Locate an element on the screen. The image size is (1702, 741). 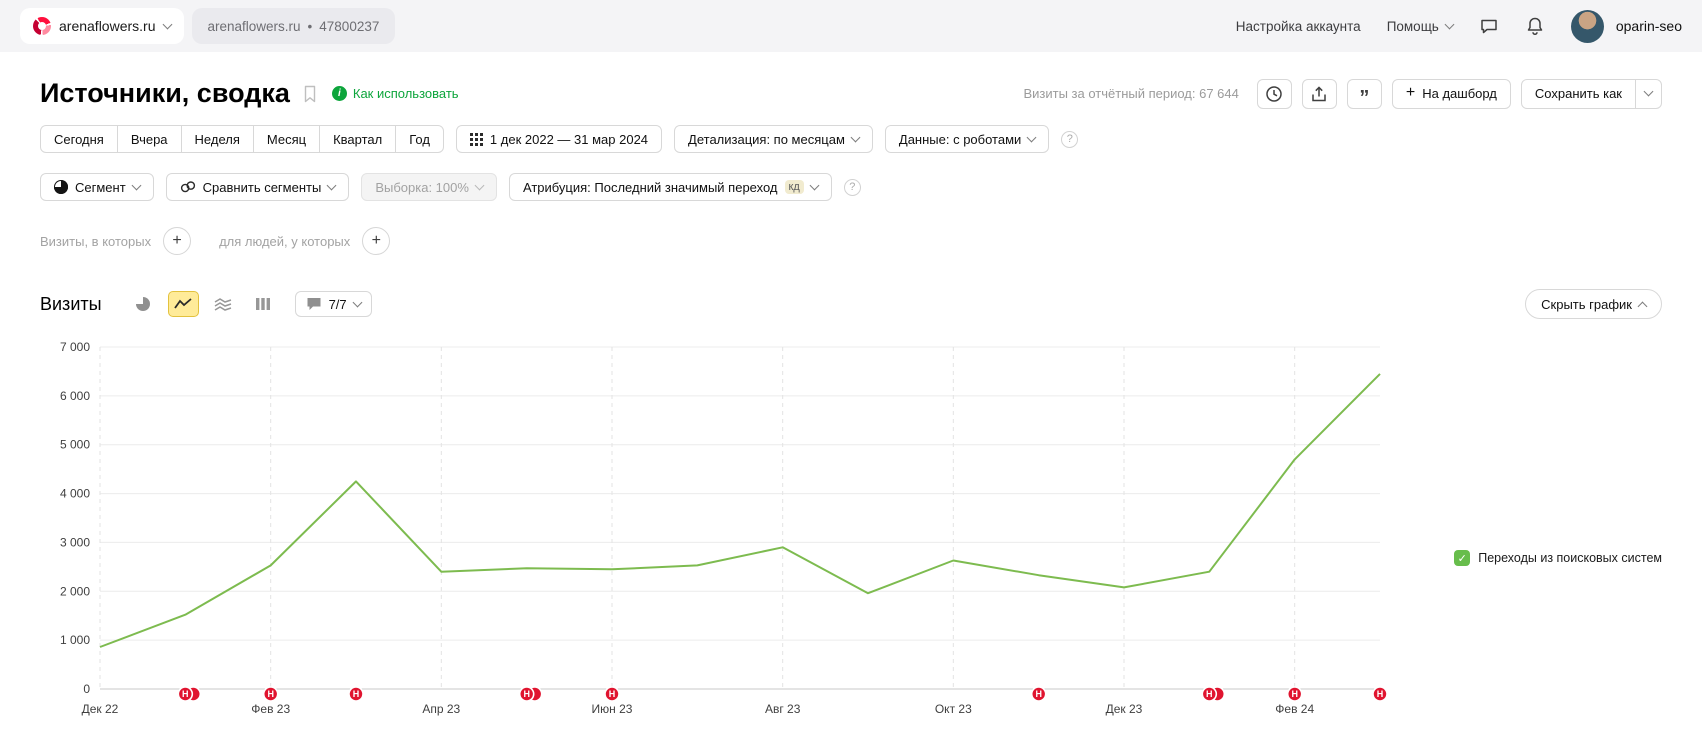
pie-chart-icon is located at coordinates (143, 304).